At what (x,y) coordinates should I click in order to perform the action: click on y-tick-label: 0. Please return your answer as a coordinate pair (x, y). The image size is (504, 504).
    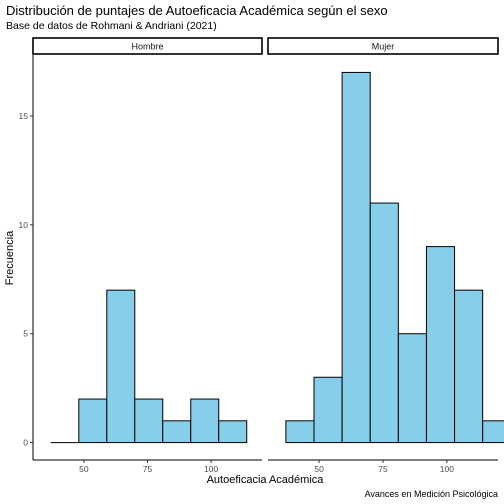
    Looking at the image, I should click on (25, 443).